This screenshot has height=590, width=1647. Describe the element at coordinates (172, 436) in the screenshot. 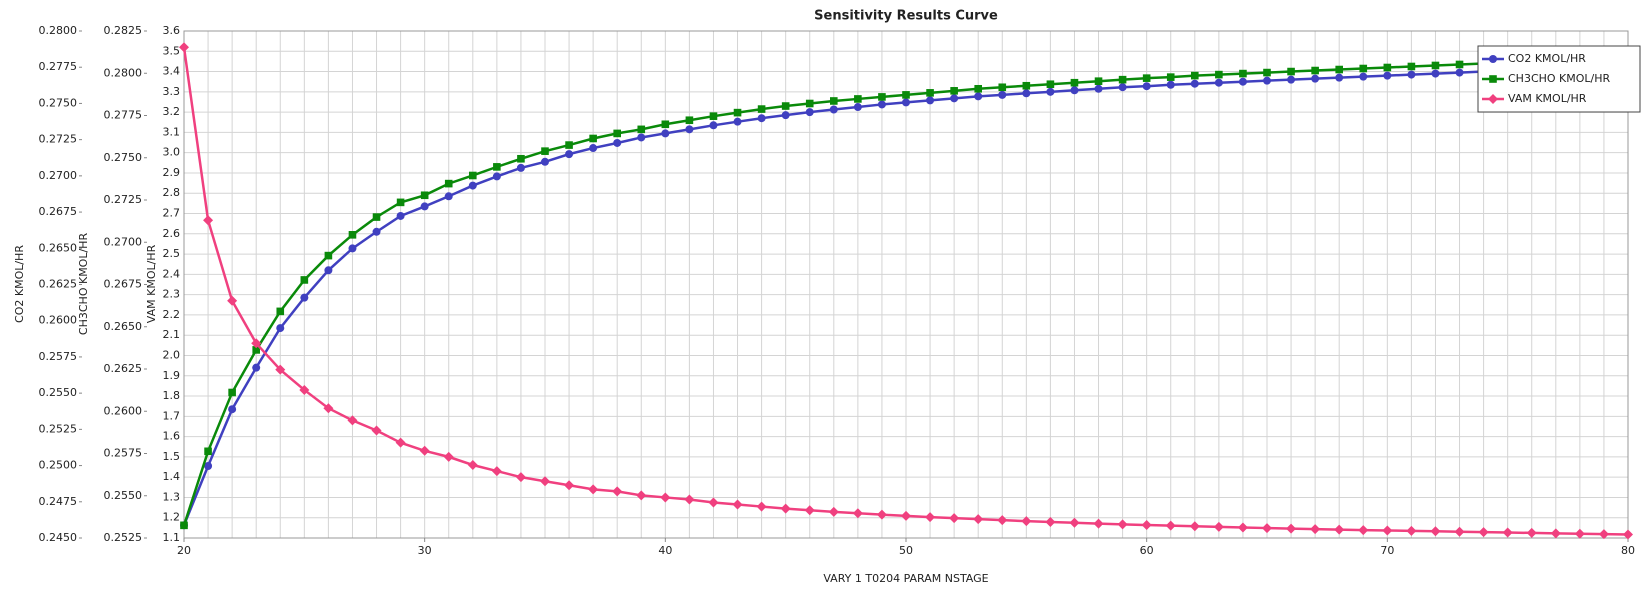

I see `y3-tick-label: 1.6` at that location.